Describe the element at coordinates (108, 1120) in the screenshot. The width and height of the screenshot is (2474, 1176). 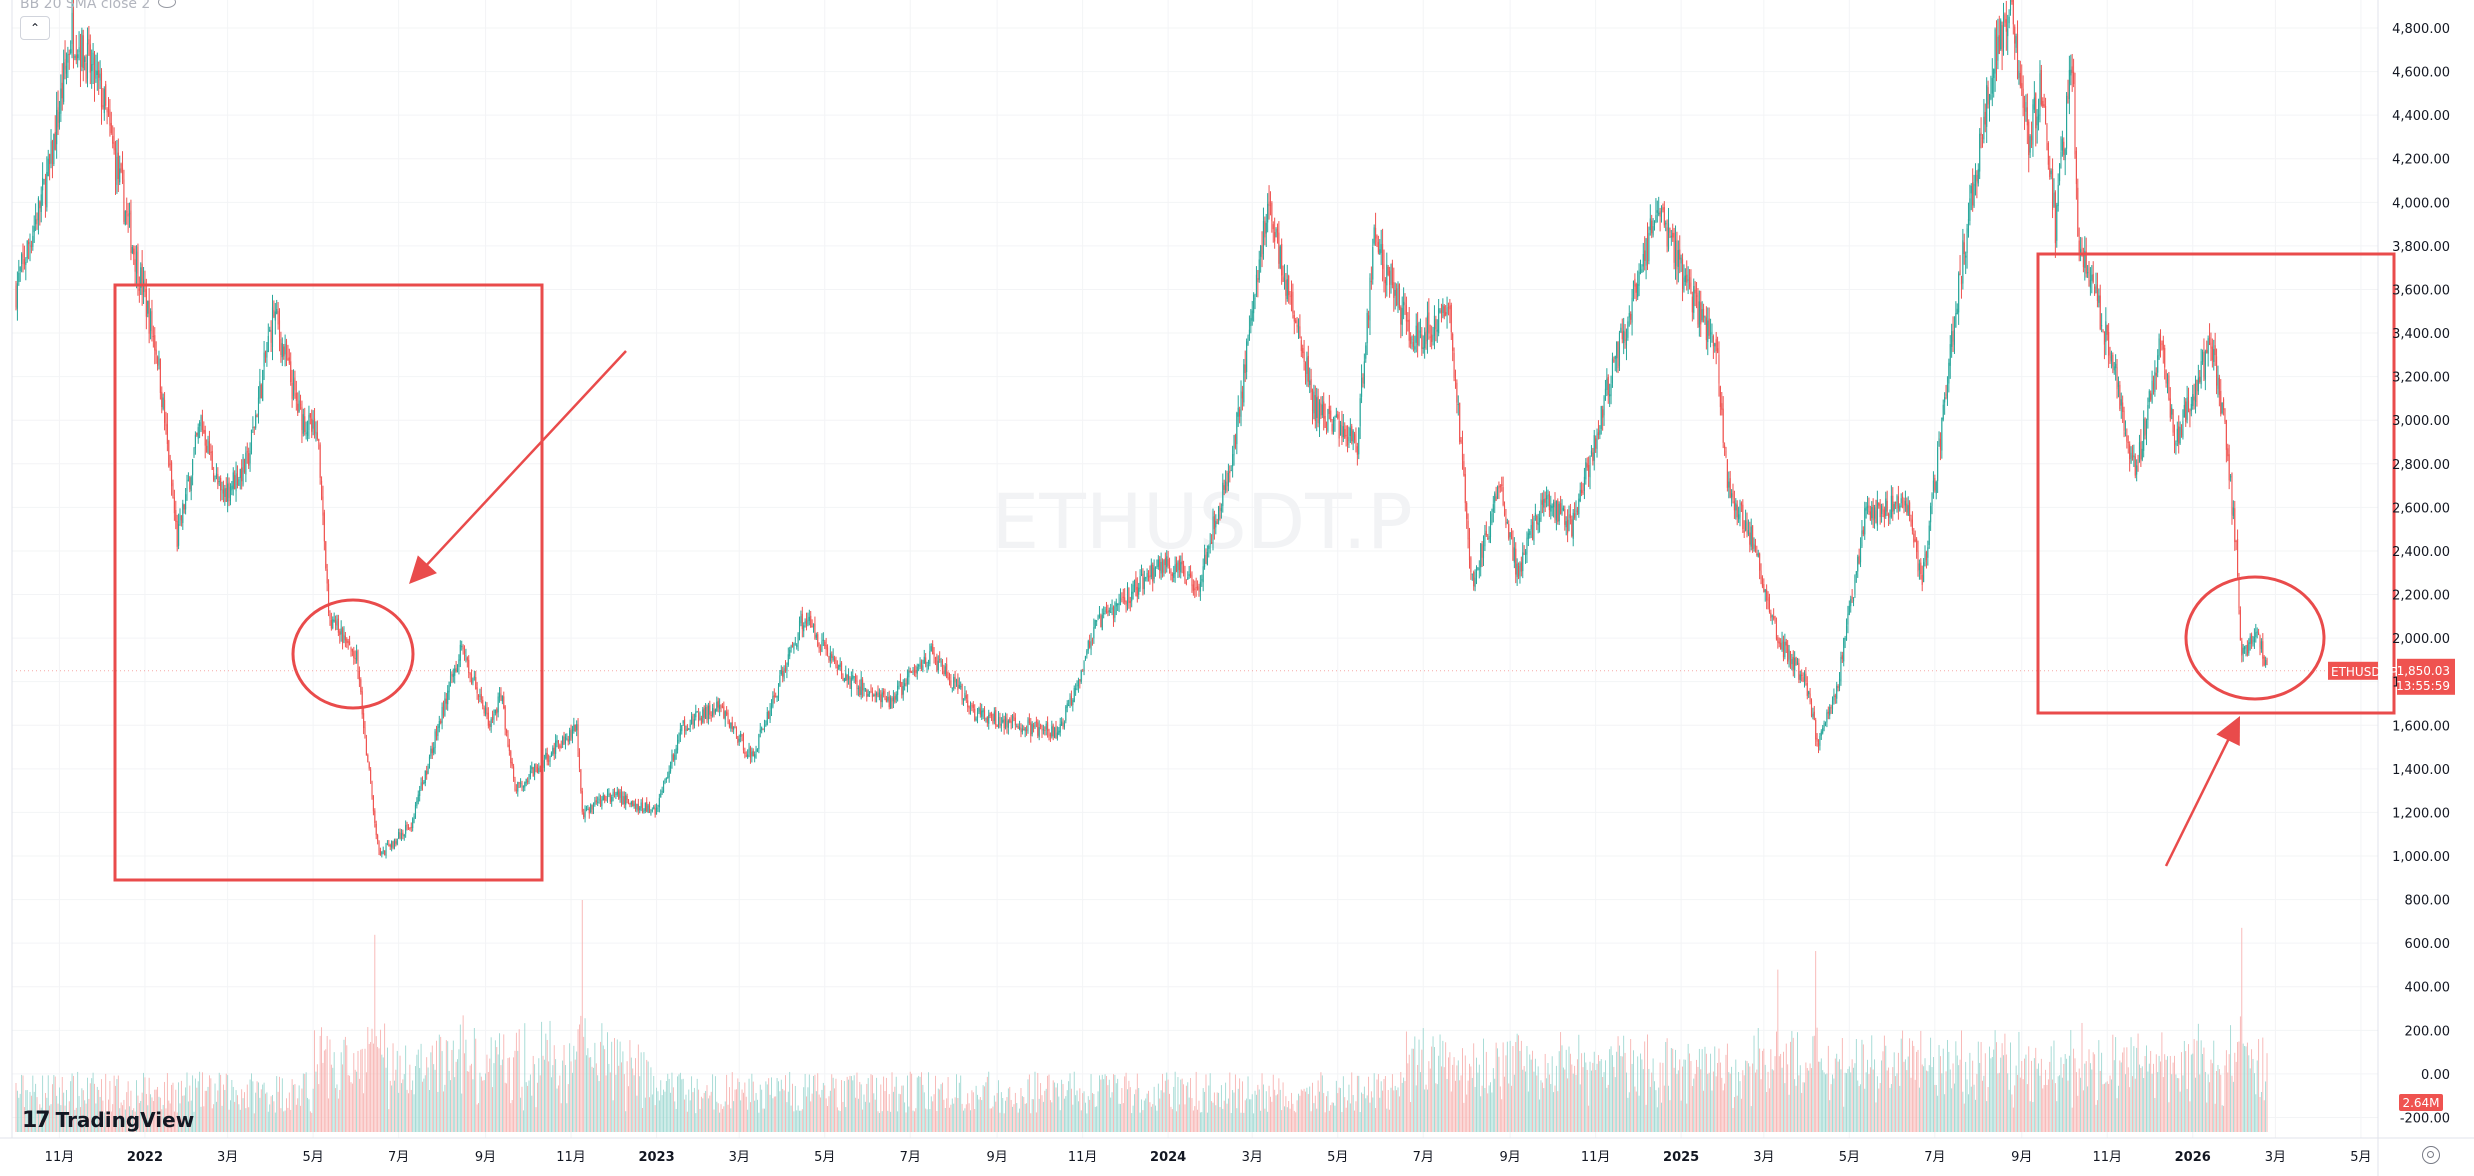
I see `tradingview-branding: 17 TradingView` at that location.